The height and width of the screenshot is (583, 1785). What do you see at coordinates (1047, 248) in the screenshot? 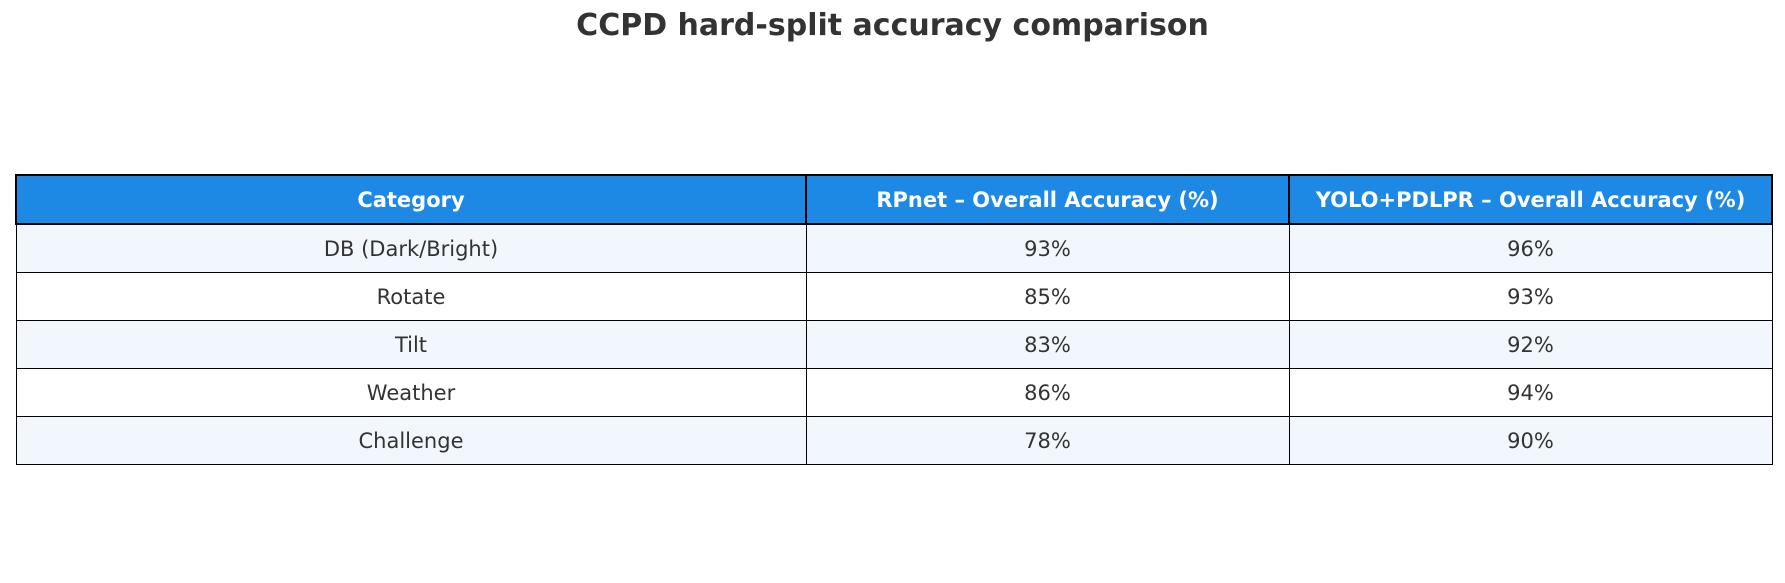
I see `rpnet-value-cell: 93%` at bounding box center [1047, 248].